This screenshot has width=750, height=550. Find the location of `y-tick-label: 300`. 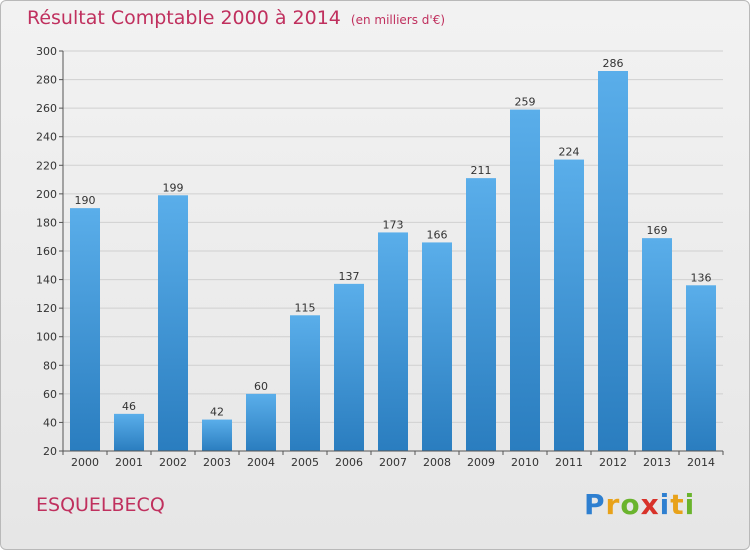

y-tick-label: 300 is located at coordinates (46, 51).